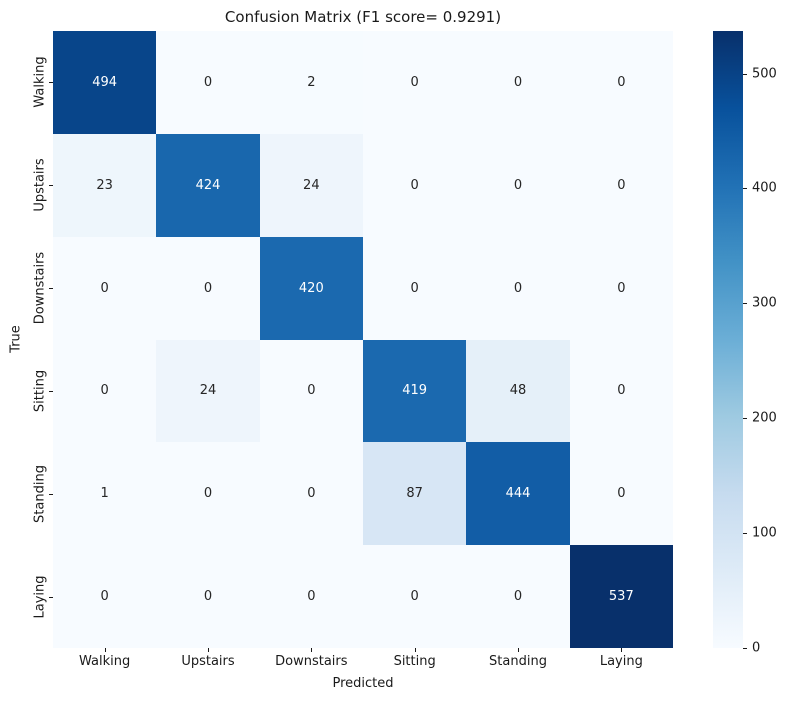  Describe the element at coordinates (764, 188) in the screenshot. I see `colorbar-tick-label: 400` at that location.